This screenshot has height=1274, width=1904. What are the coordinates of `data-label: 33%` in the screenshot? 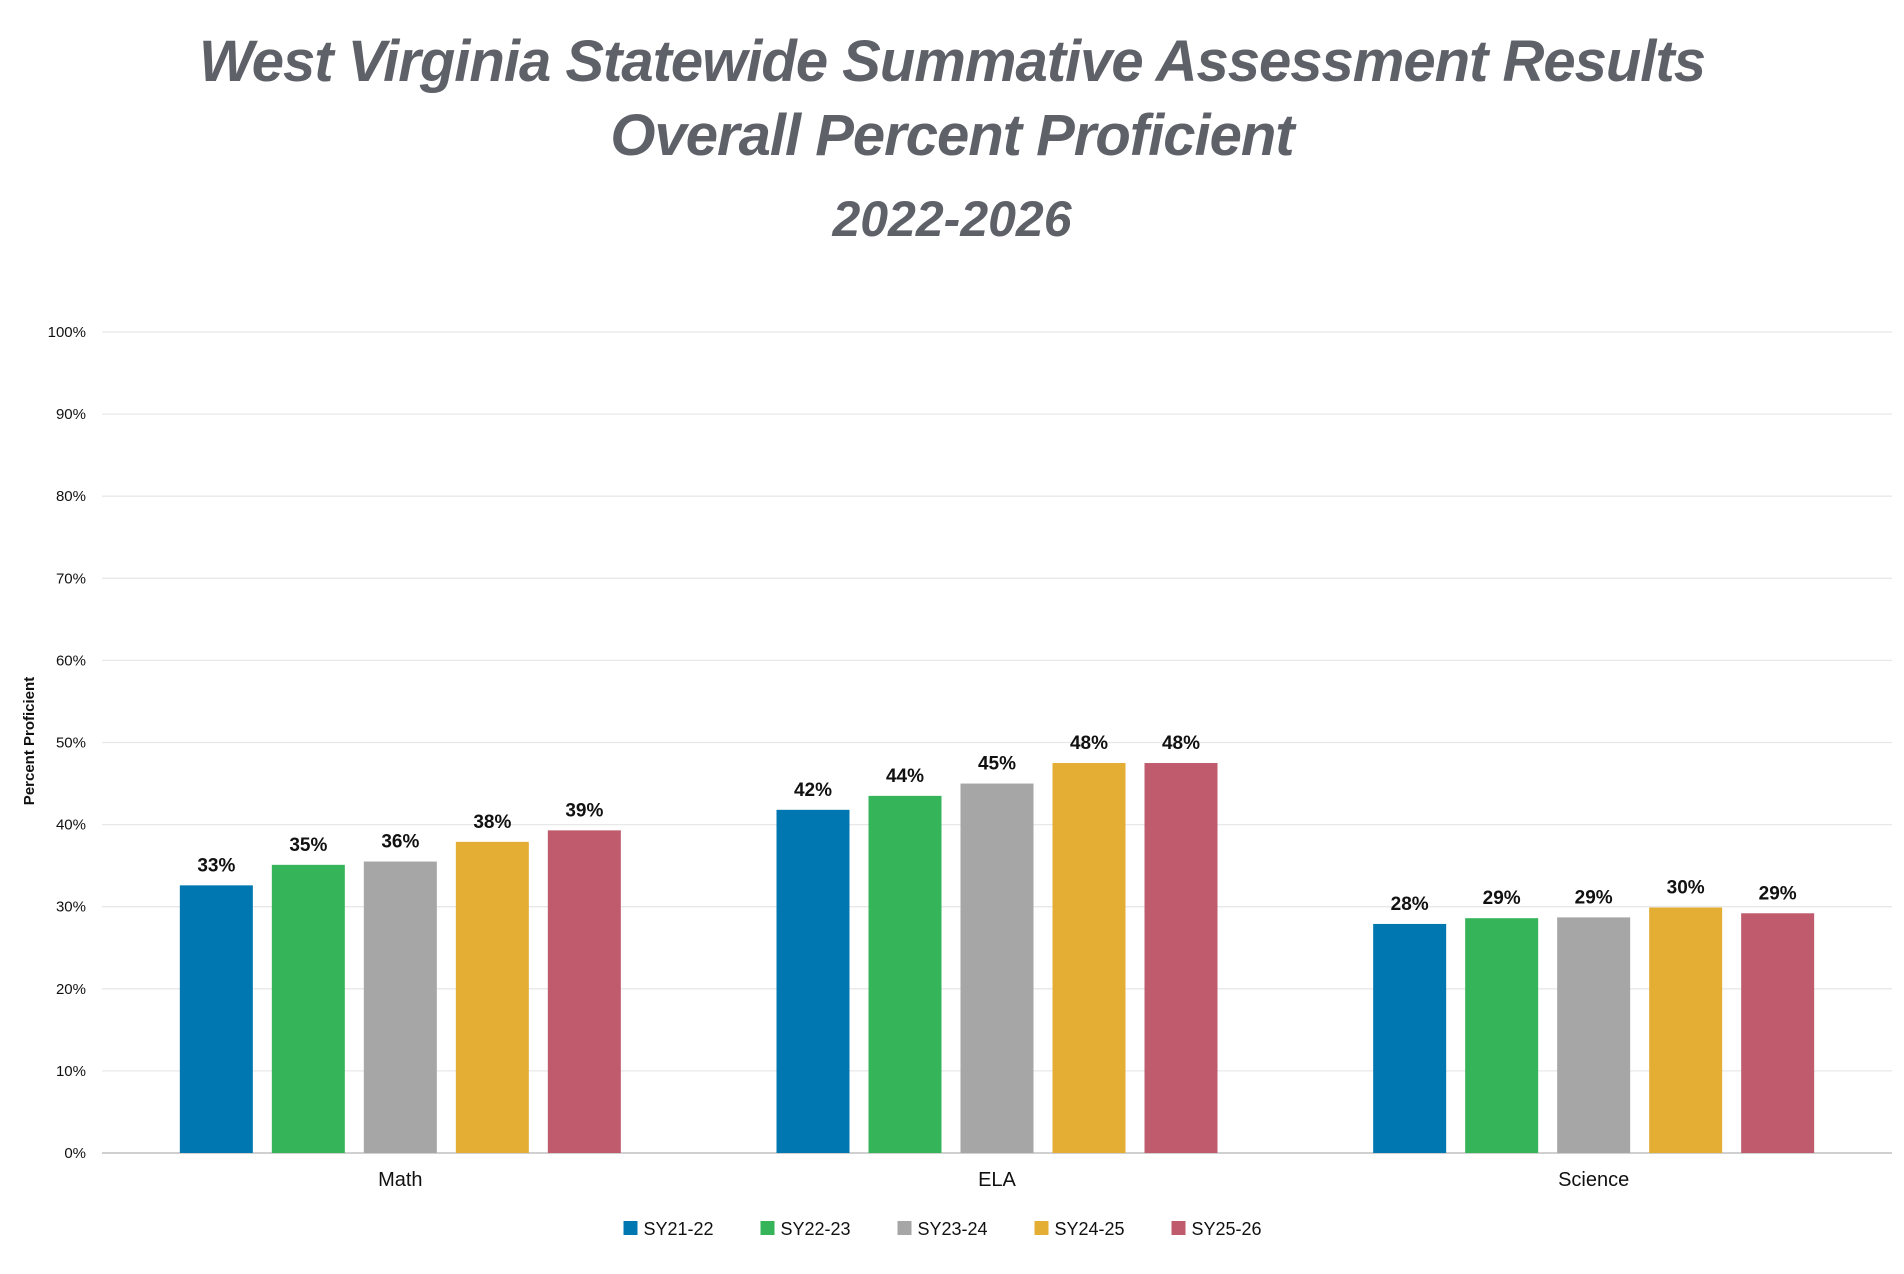 It's located at (216, 865).